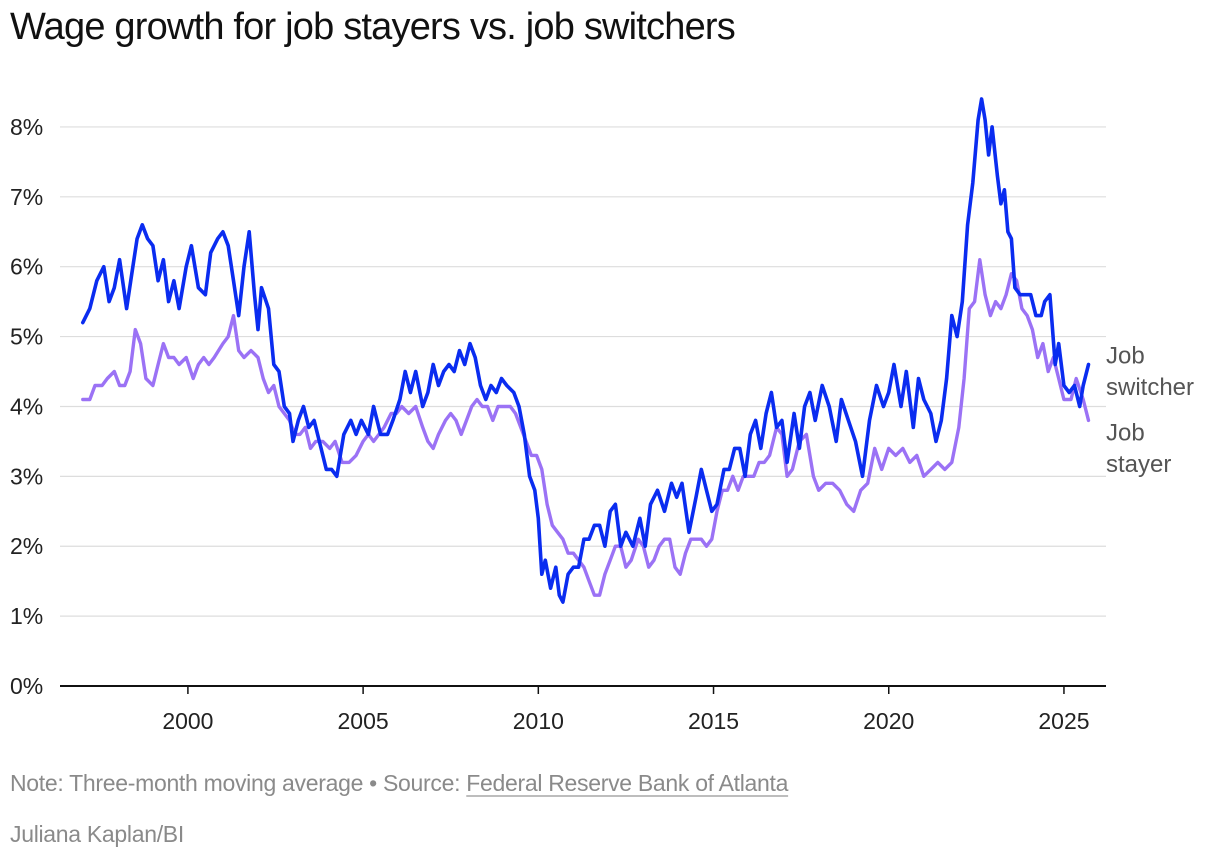  Describe the element at coordinates (363, 721) in the screenshot. I see `x-tick-label: 2005` at that location.